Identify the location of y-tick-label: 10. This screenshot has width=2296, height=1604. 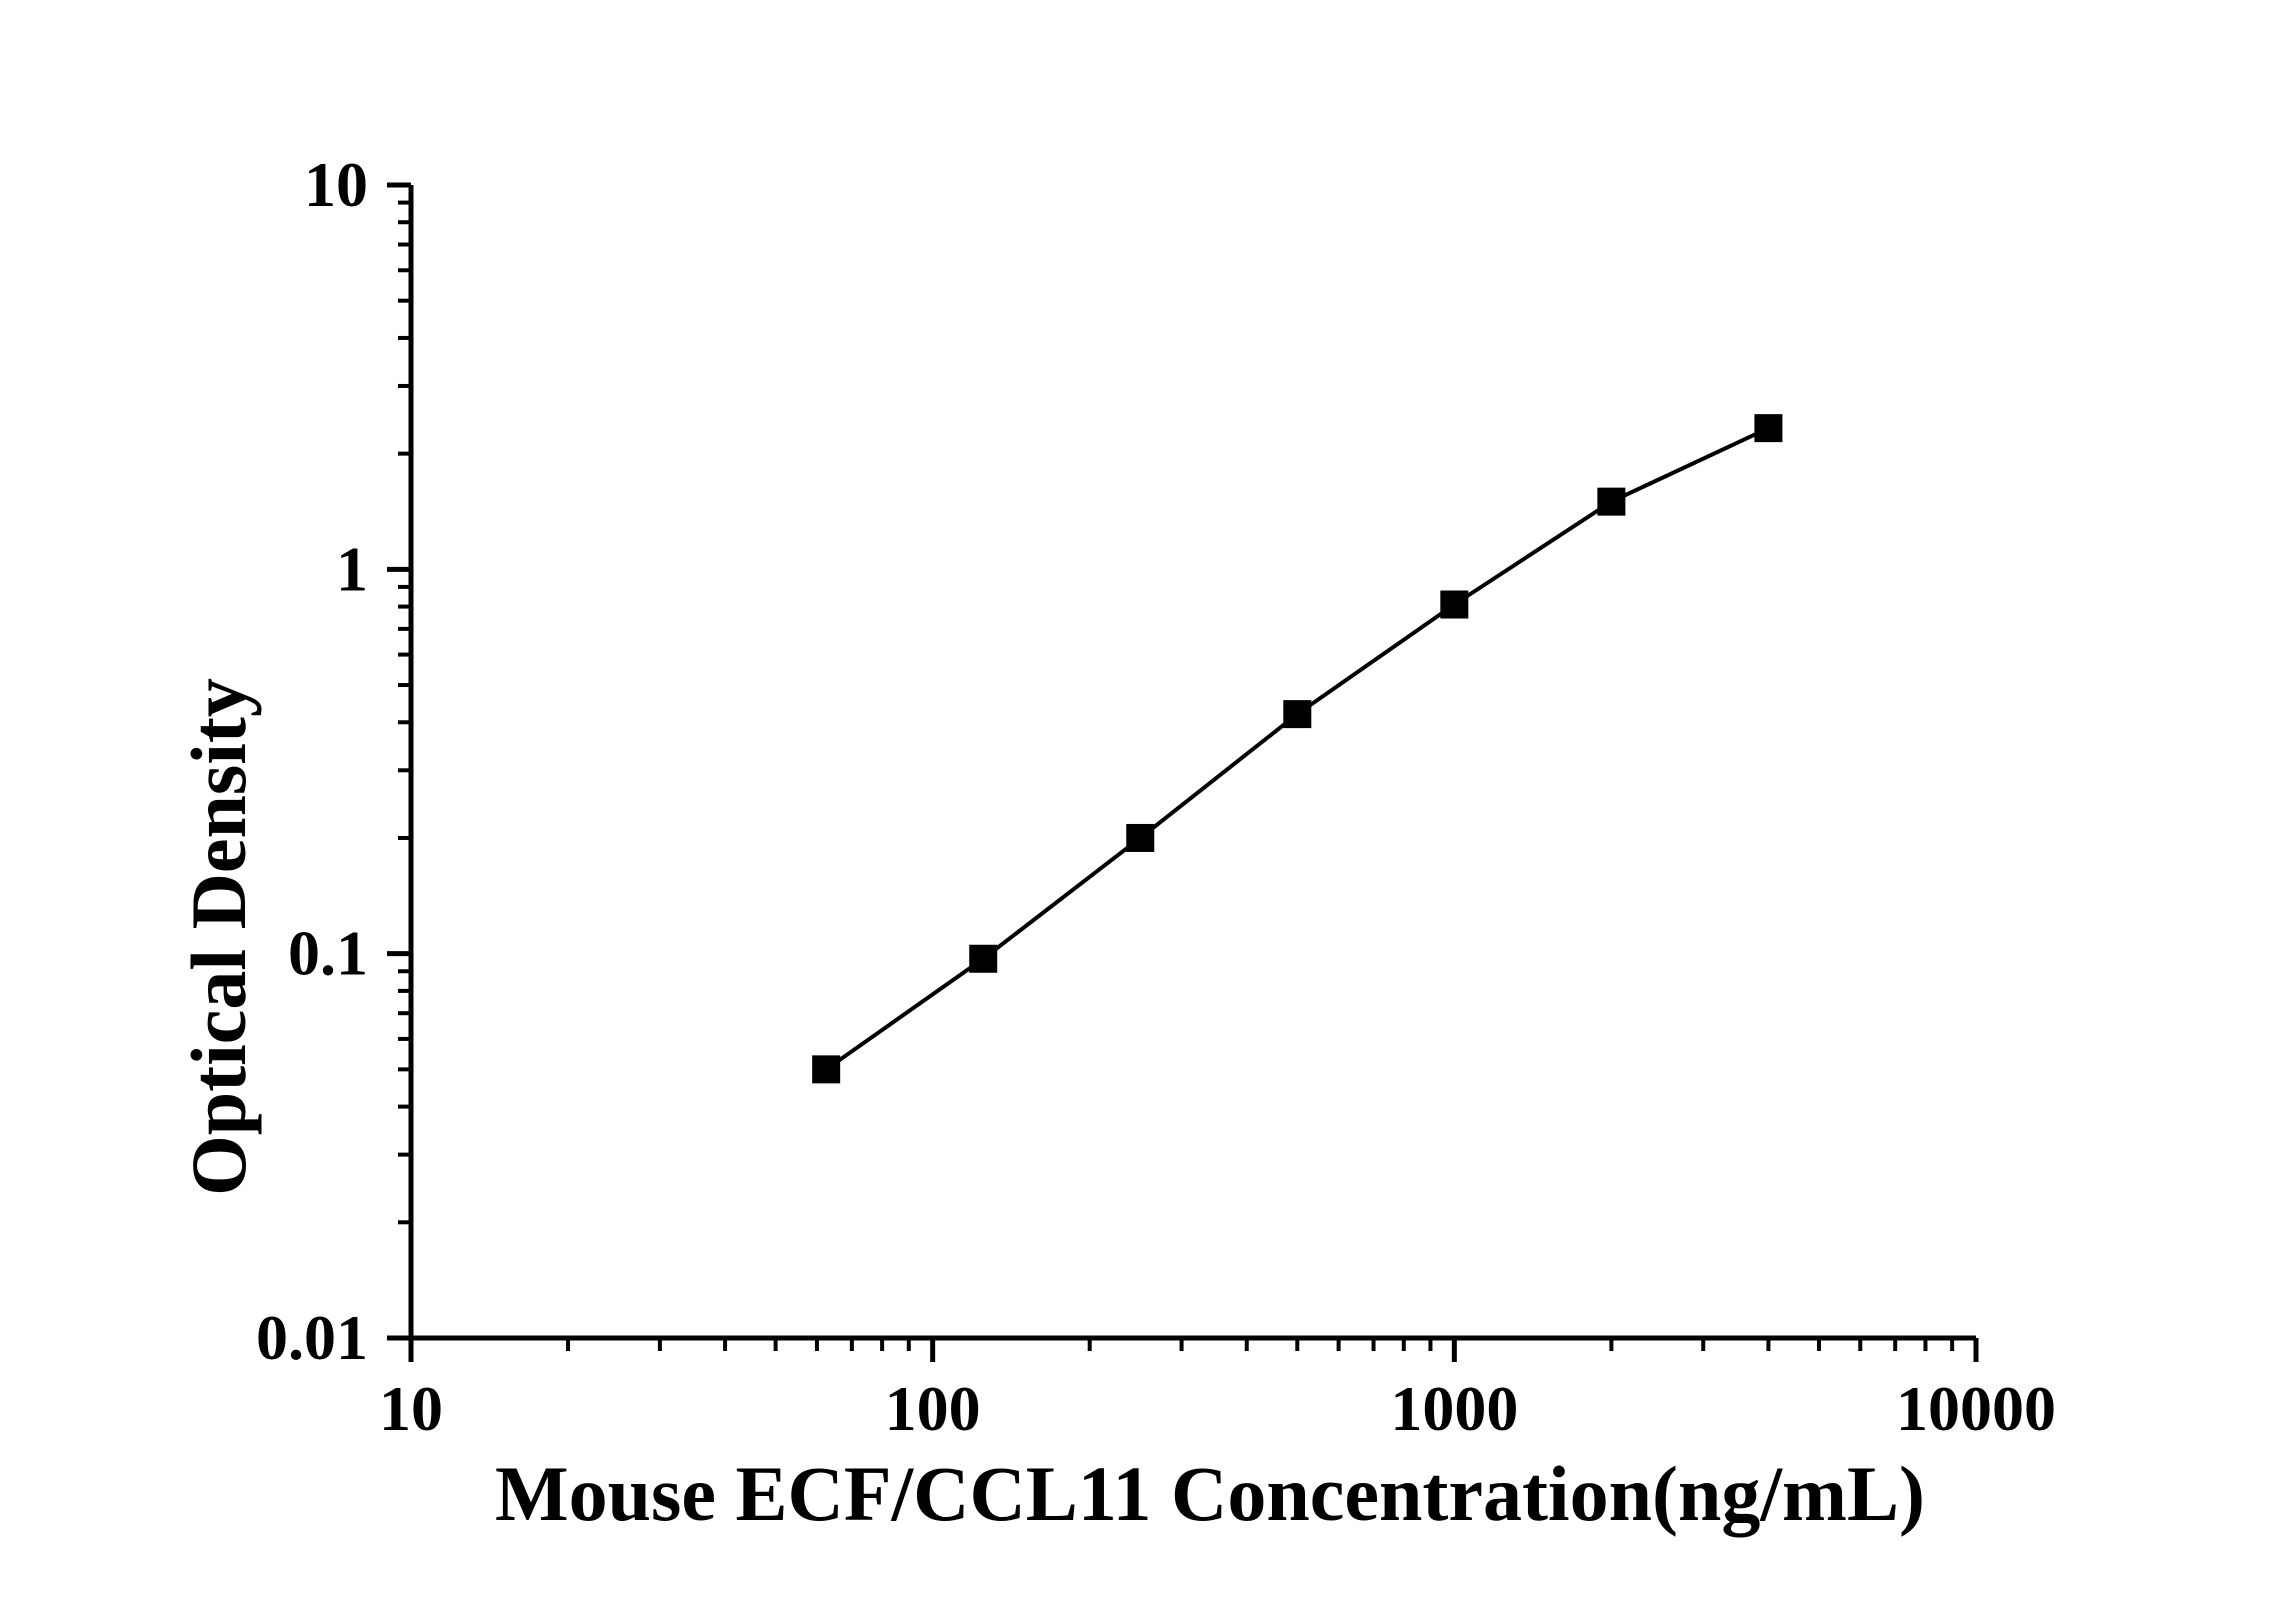
(336, 184).